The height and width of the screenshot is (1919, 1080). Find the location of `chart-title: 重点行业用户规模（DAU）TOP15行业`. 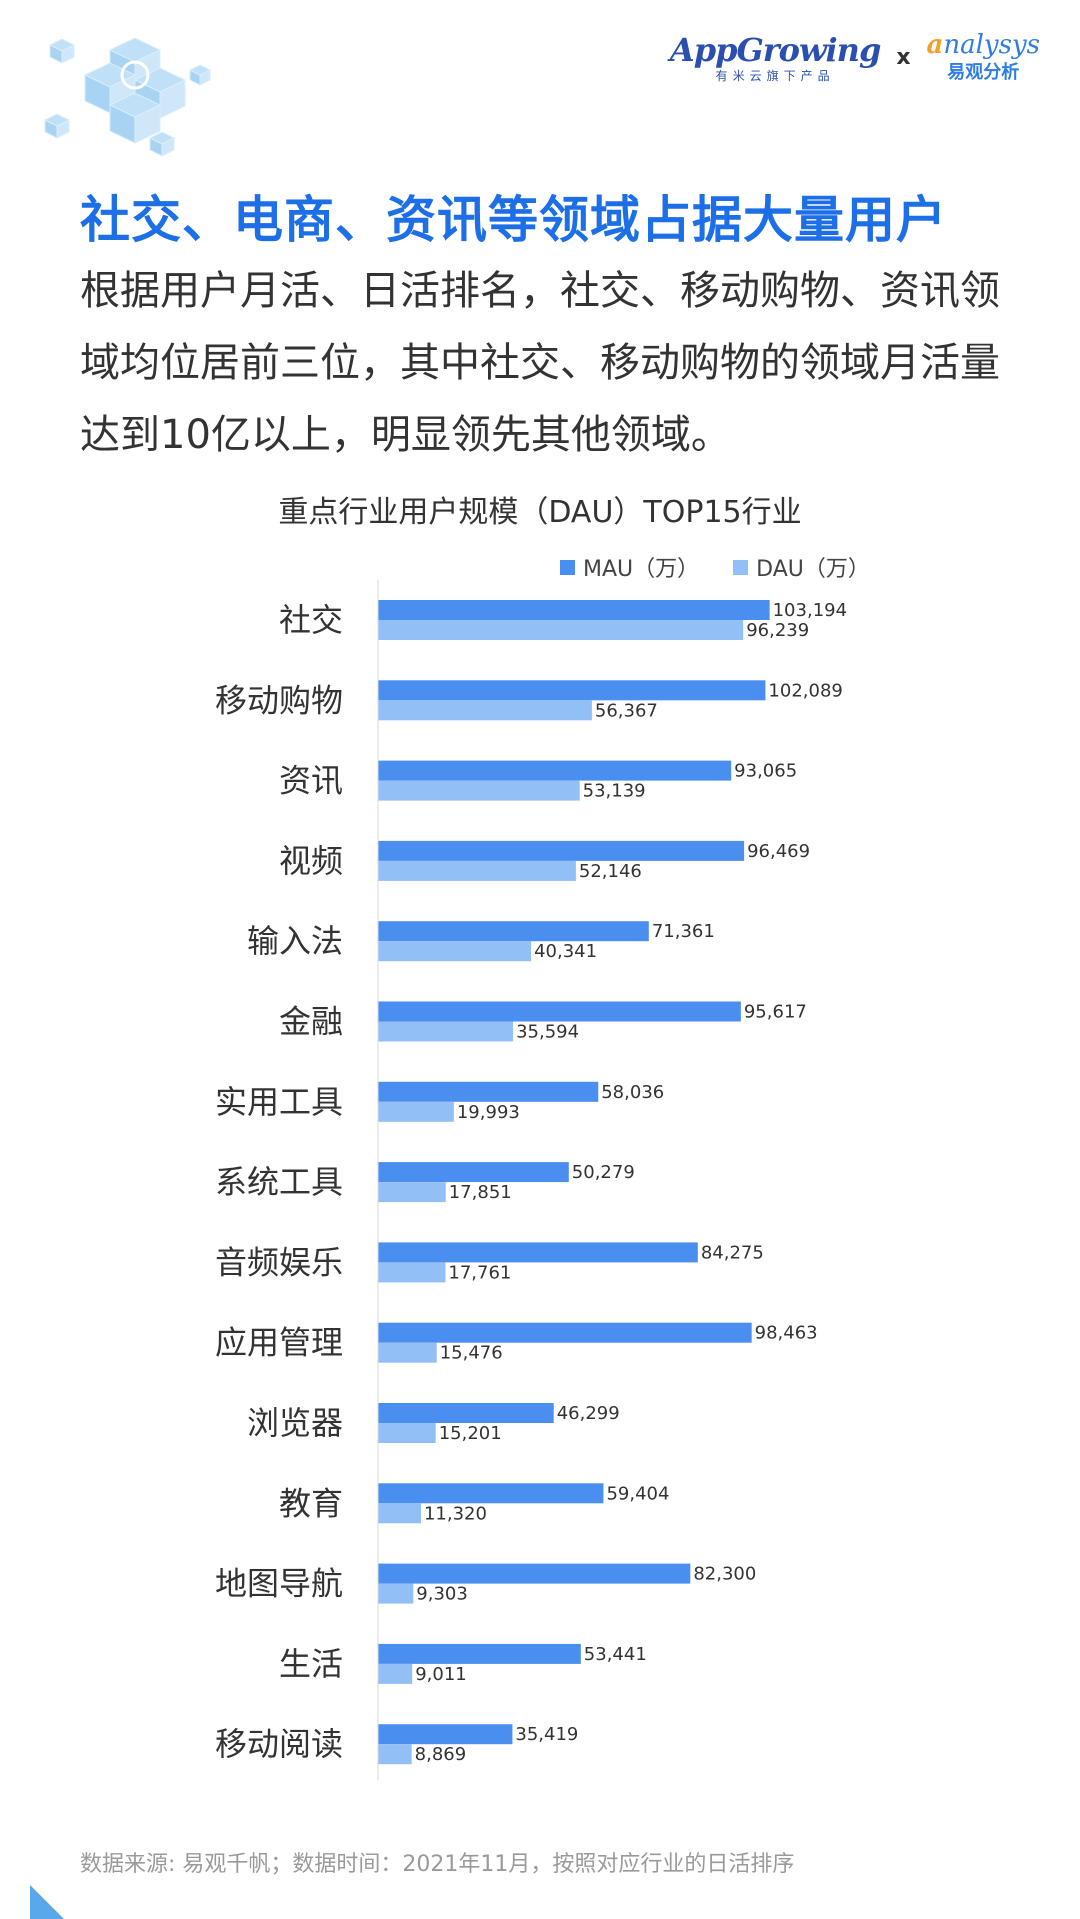

chart-title: 重点行业用户规模（DAU）TOP15行业 is located at coordinates (540, 512).